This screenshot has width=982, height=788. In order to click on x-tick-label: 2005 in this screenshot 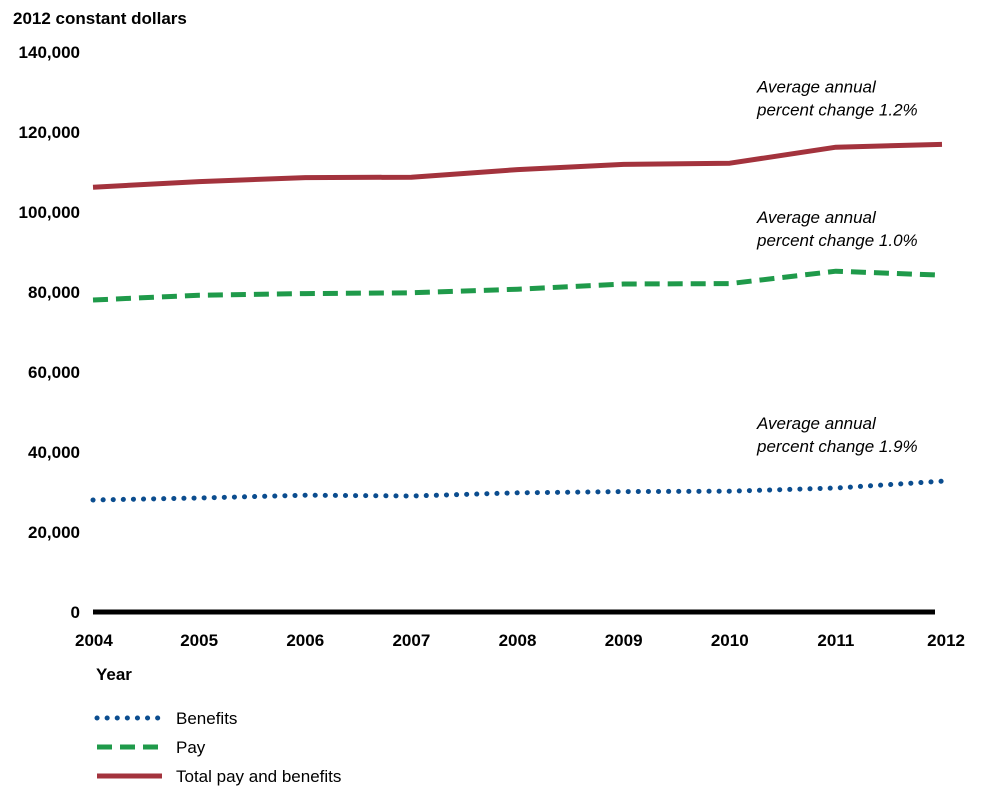, I will do `click(199, 640)`.